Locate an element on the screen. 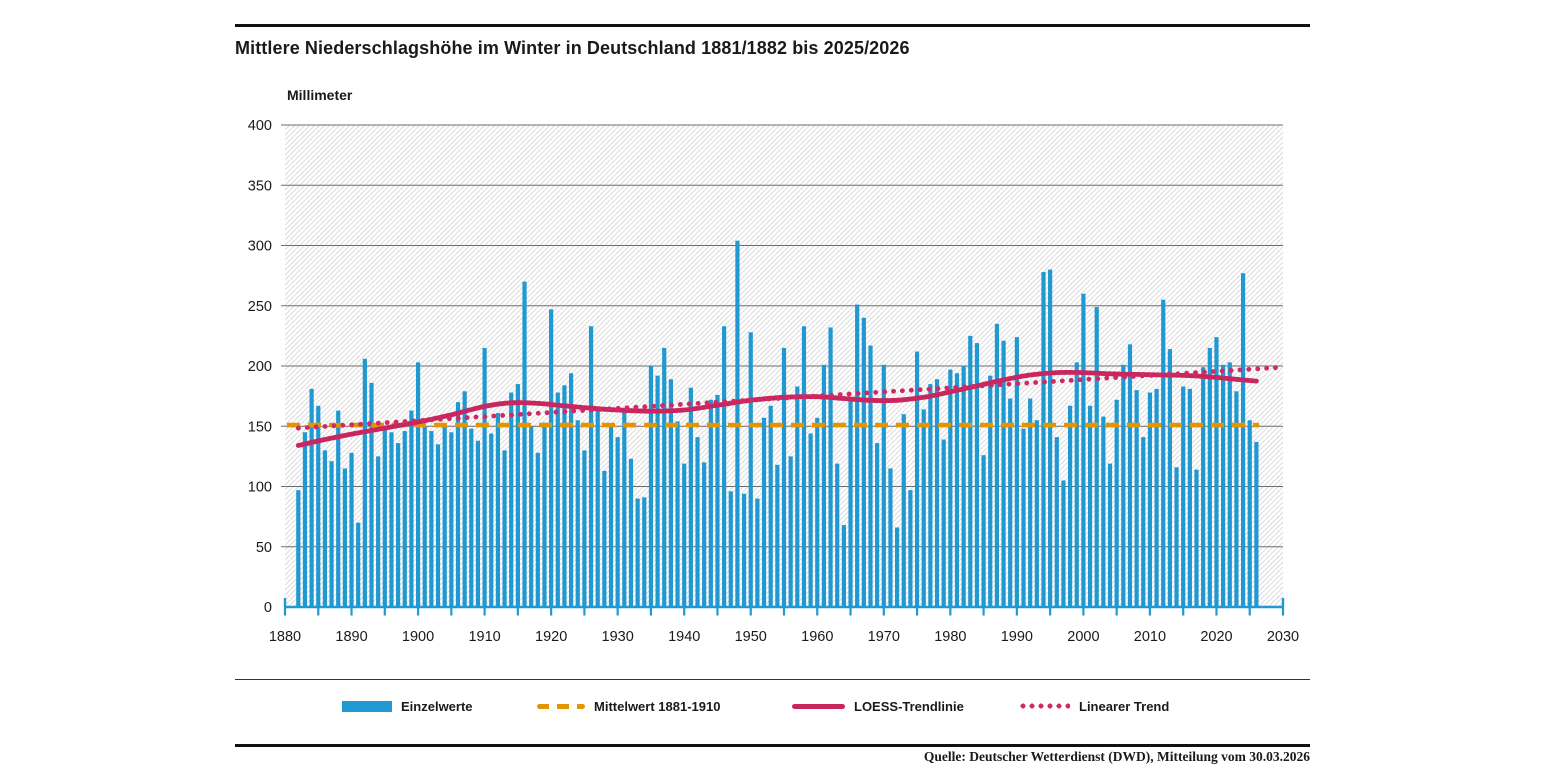 This screenshot has height=775, width=1545. bar-winter-1952-1953 is located at coordinates (770, 506).